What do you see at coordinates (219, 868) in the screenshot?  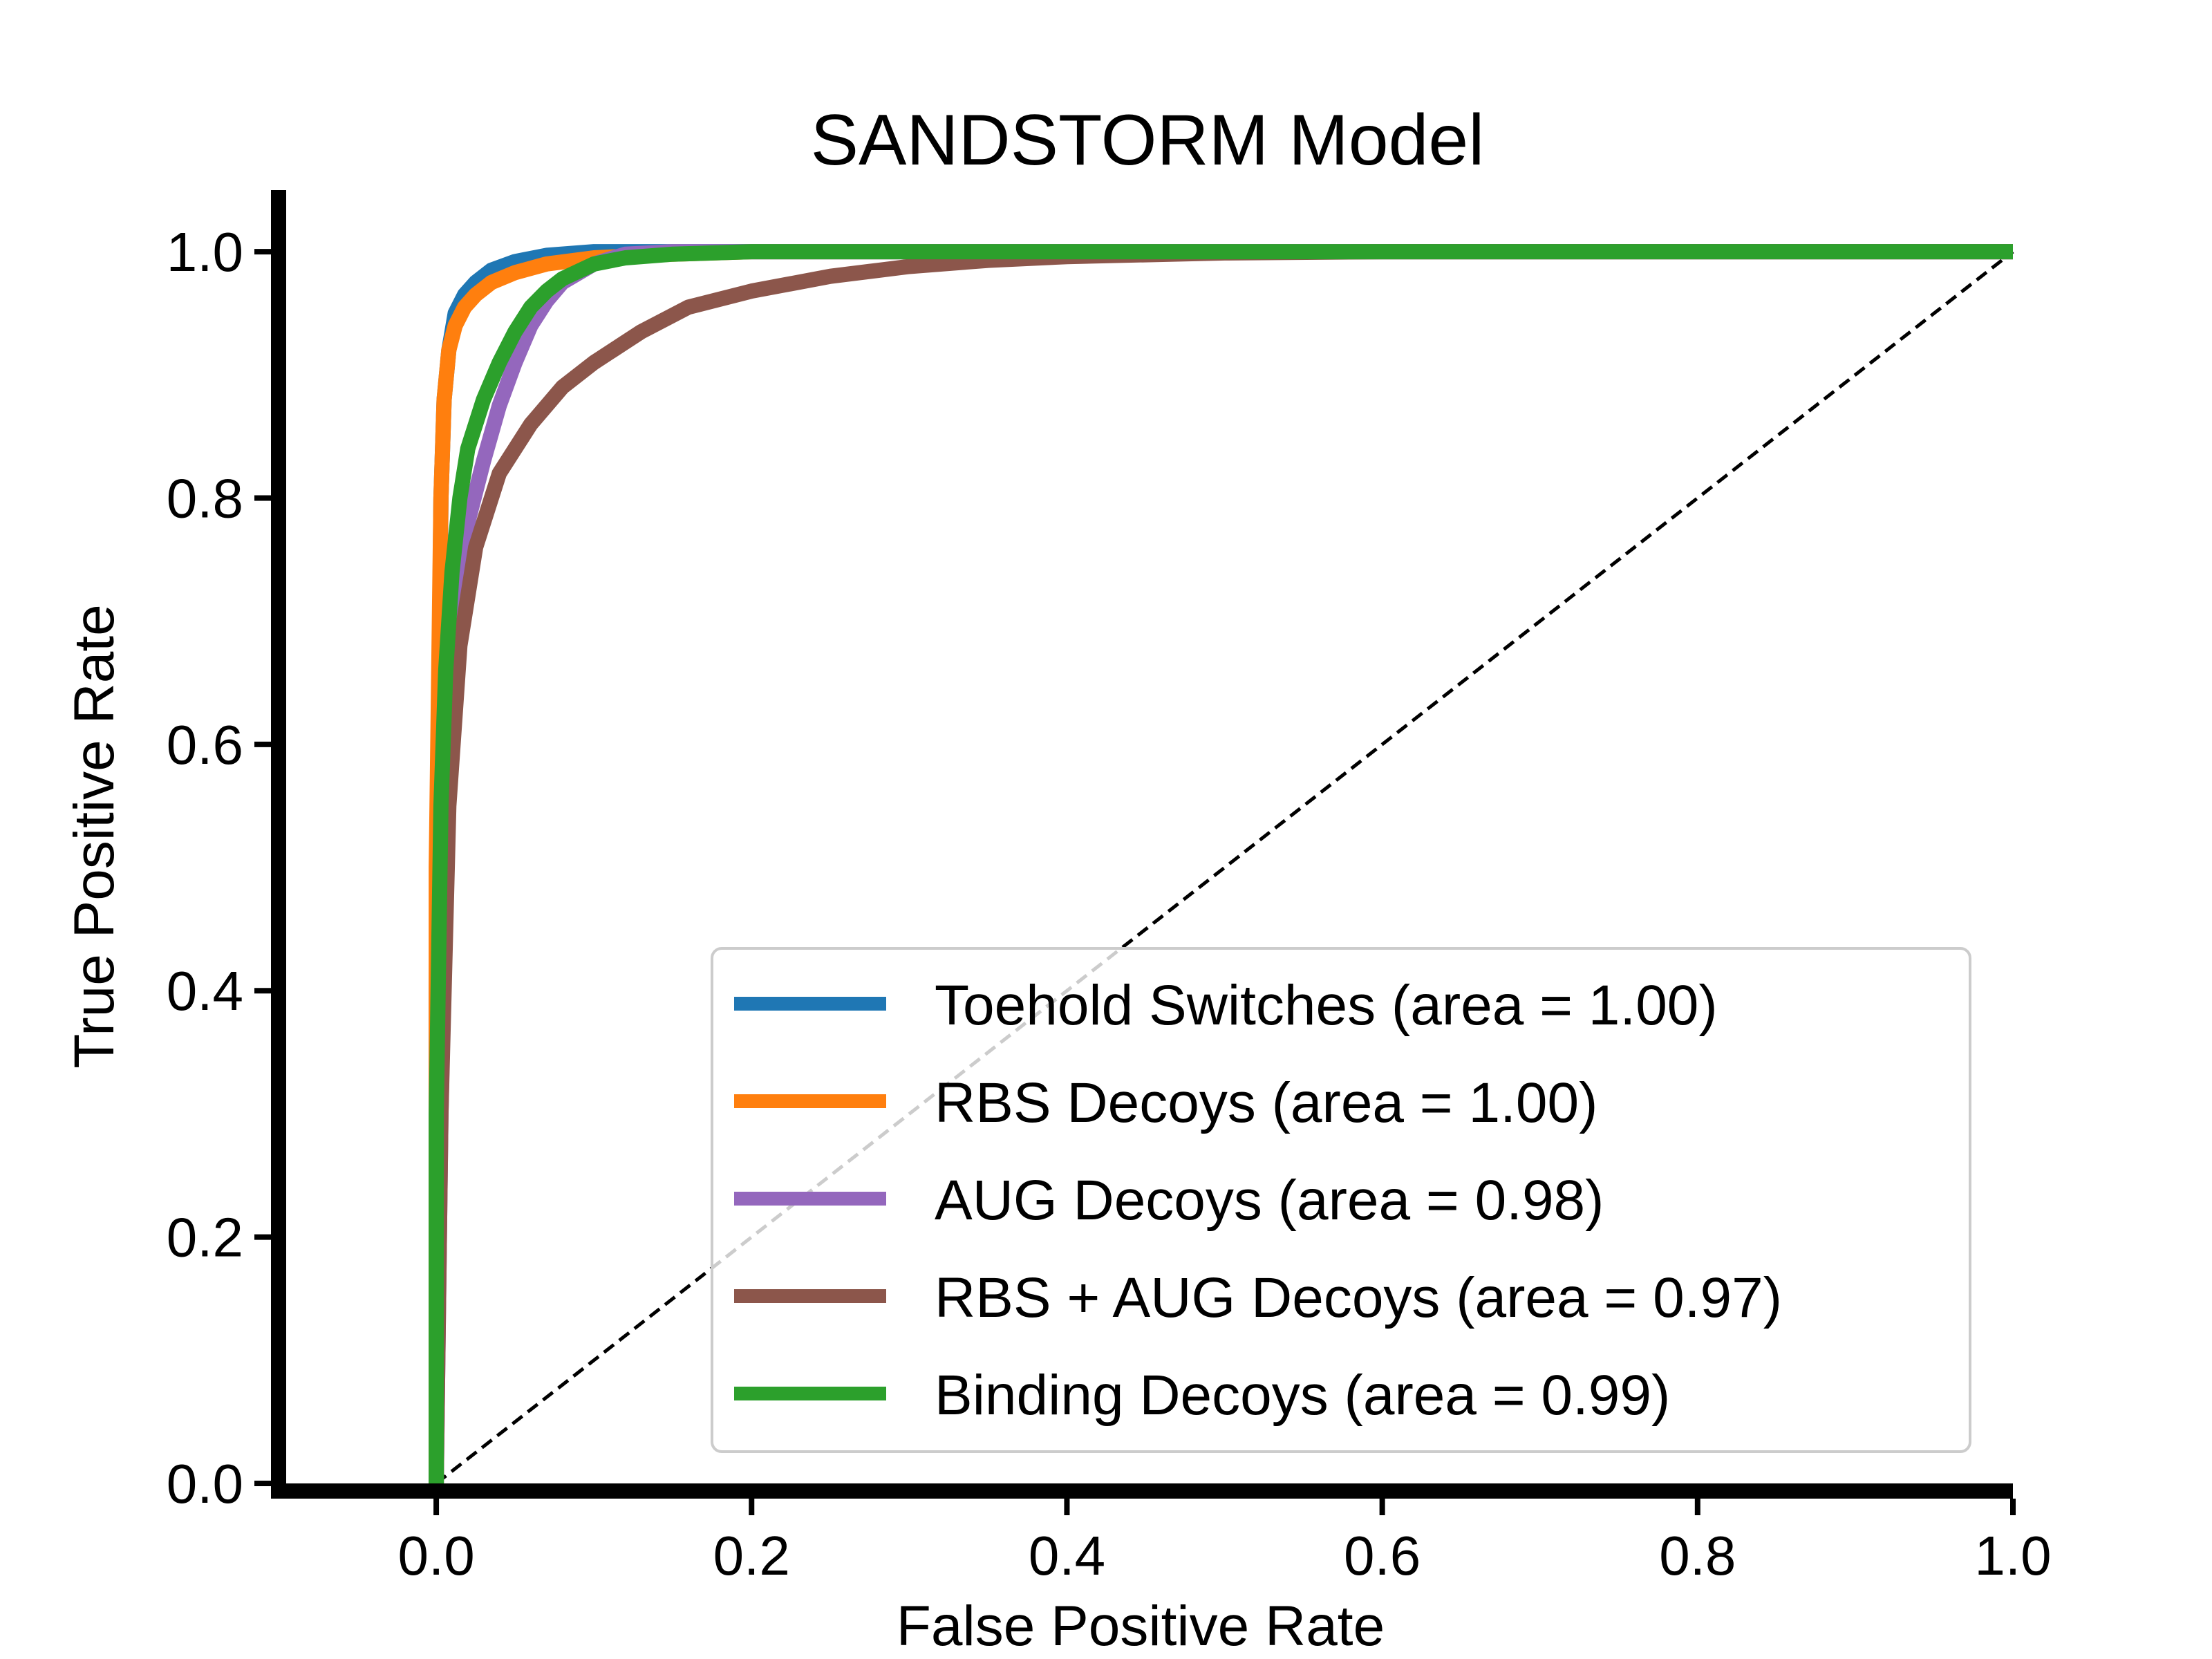 I see `y-axis-ticks: 0.0 0.2 0.4 0.6 0.8 1.0` at bounding box center [219, 868].